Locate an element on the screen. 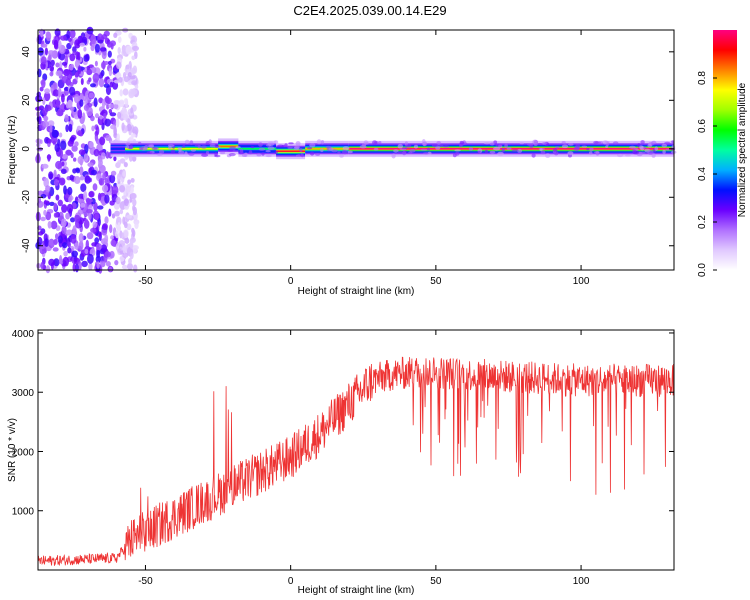  snr-x-label: Height of straight line (km) is located at coordinates (356, 590).